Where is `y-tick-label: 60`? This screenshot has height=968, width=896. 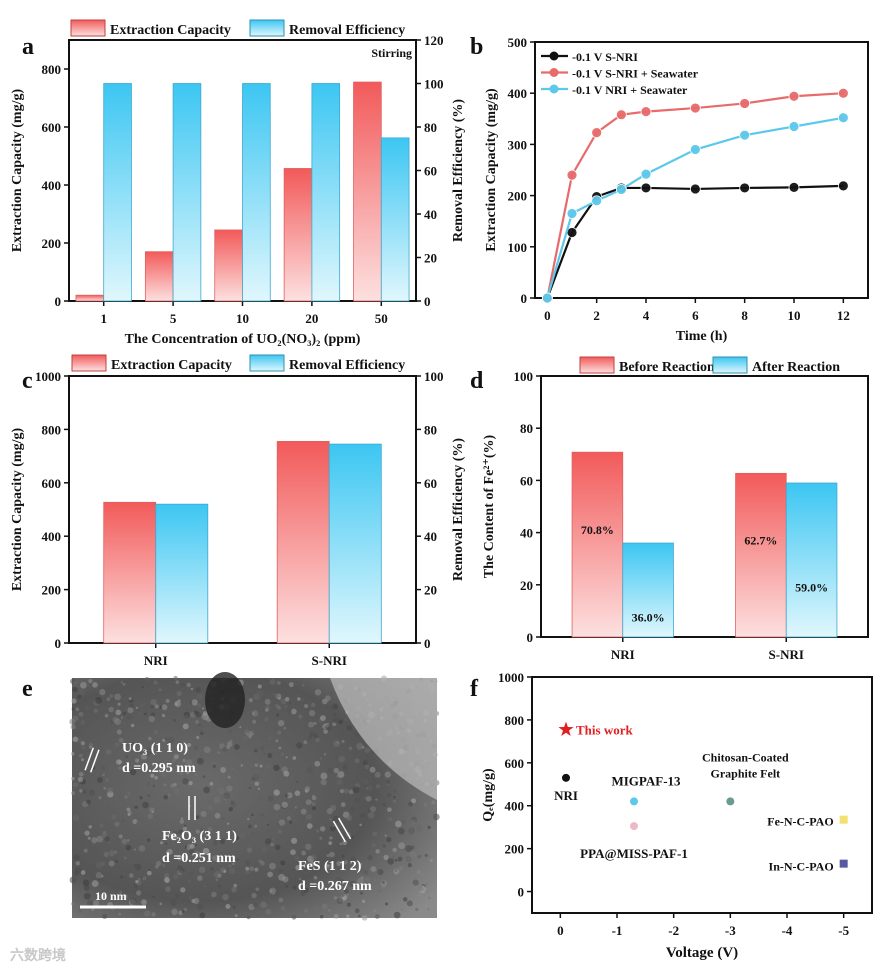 y-tick-label: 60 is located at coordinates (526, 480).